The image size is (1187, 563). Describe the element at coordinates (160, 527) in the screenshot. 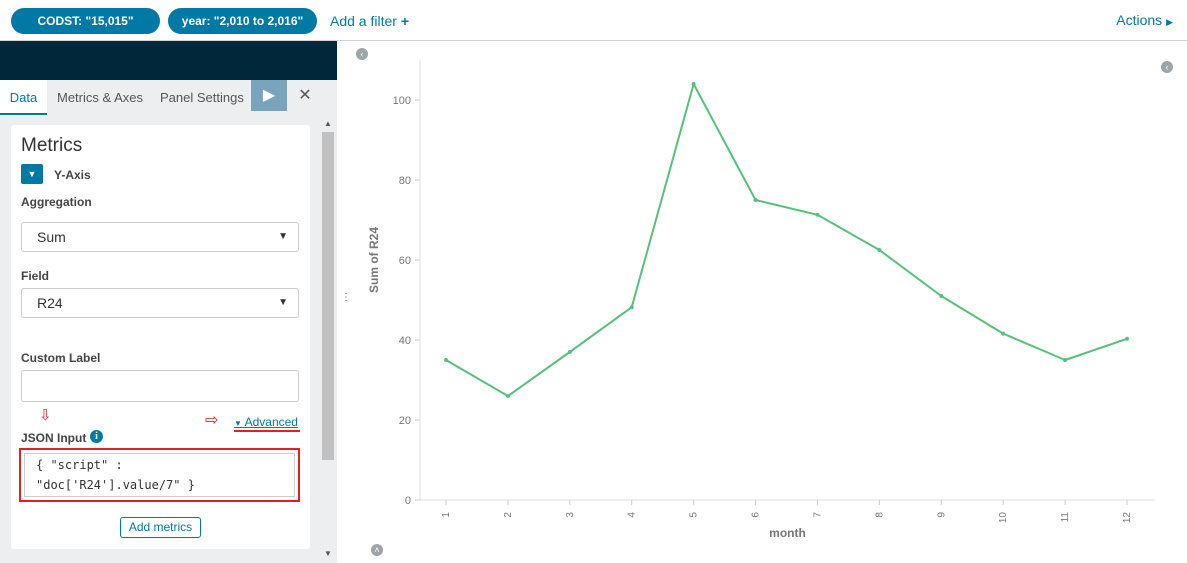

I see `add-metrics-button: Add metrics` at that location.